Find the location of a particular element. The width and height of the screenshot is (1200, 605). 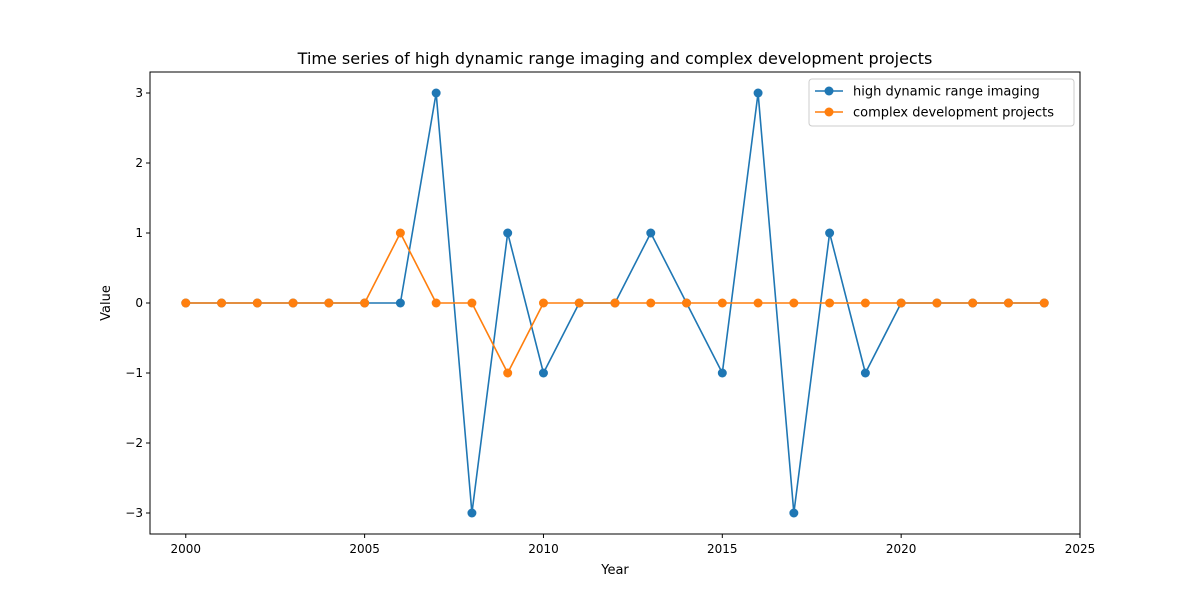

x-tick-label: 2005 is located at coordinates (364, 549).